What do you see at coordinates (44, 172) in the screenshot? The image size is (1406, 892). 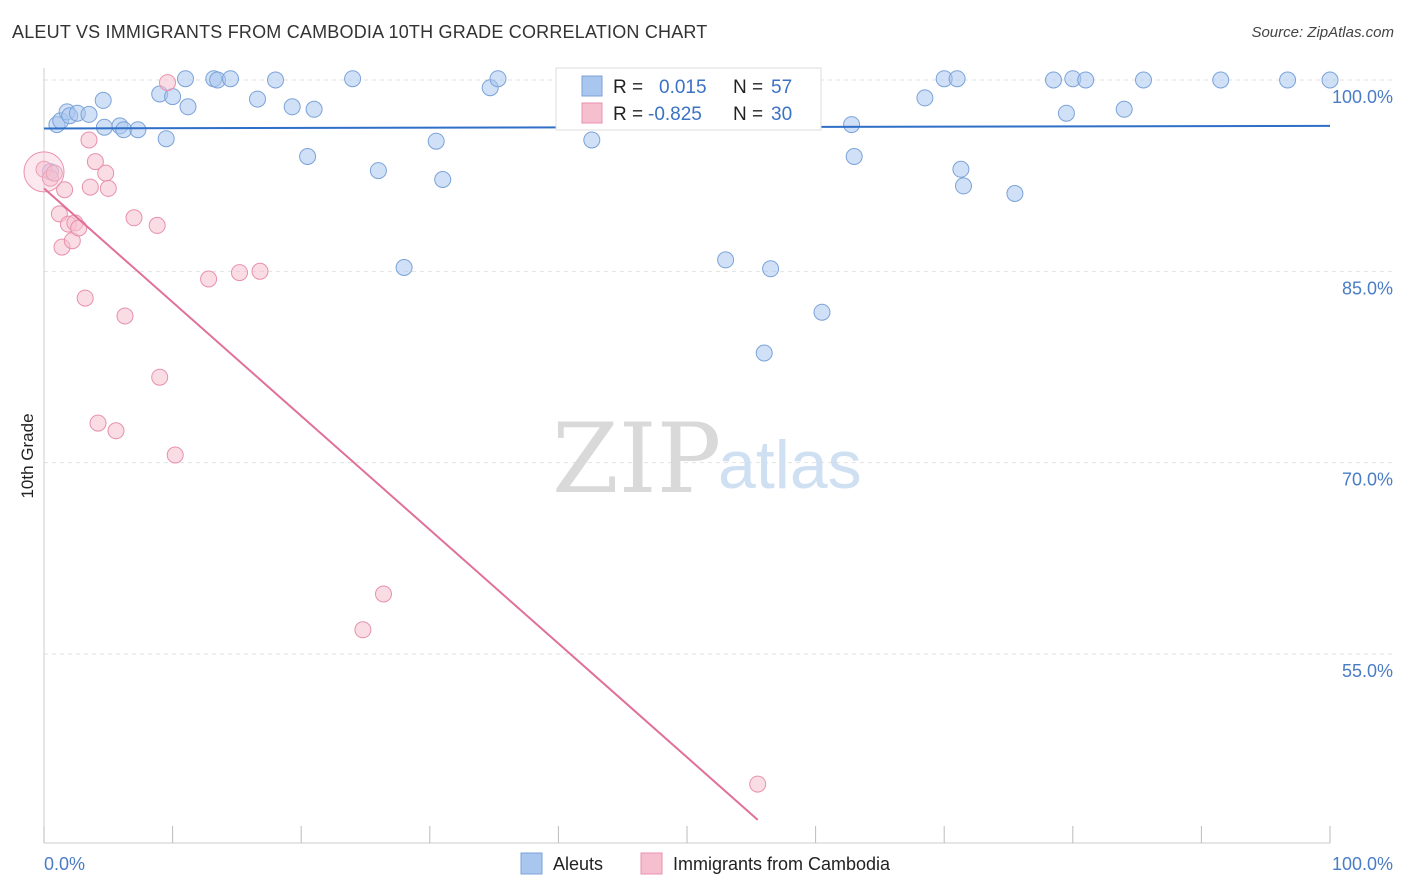 I see `point-cambodia-cluster` at bounding box center [44, 172].